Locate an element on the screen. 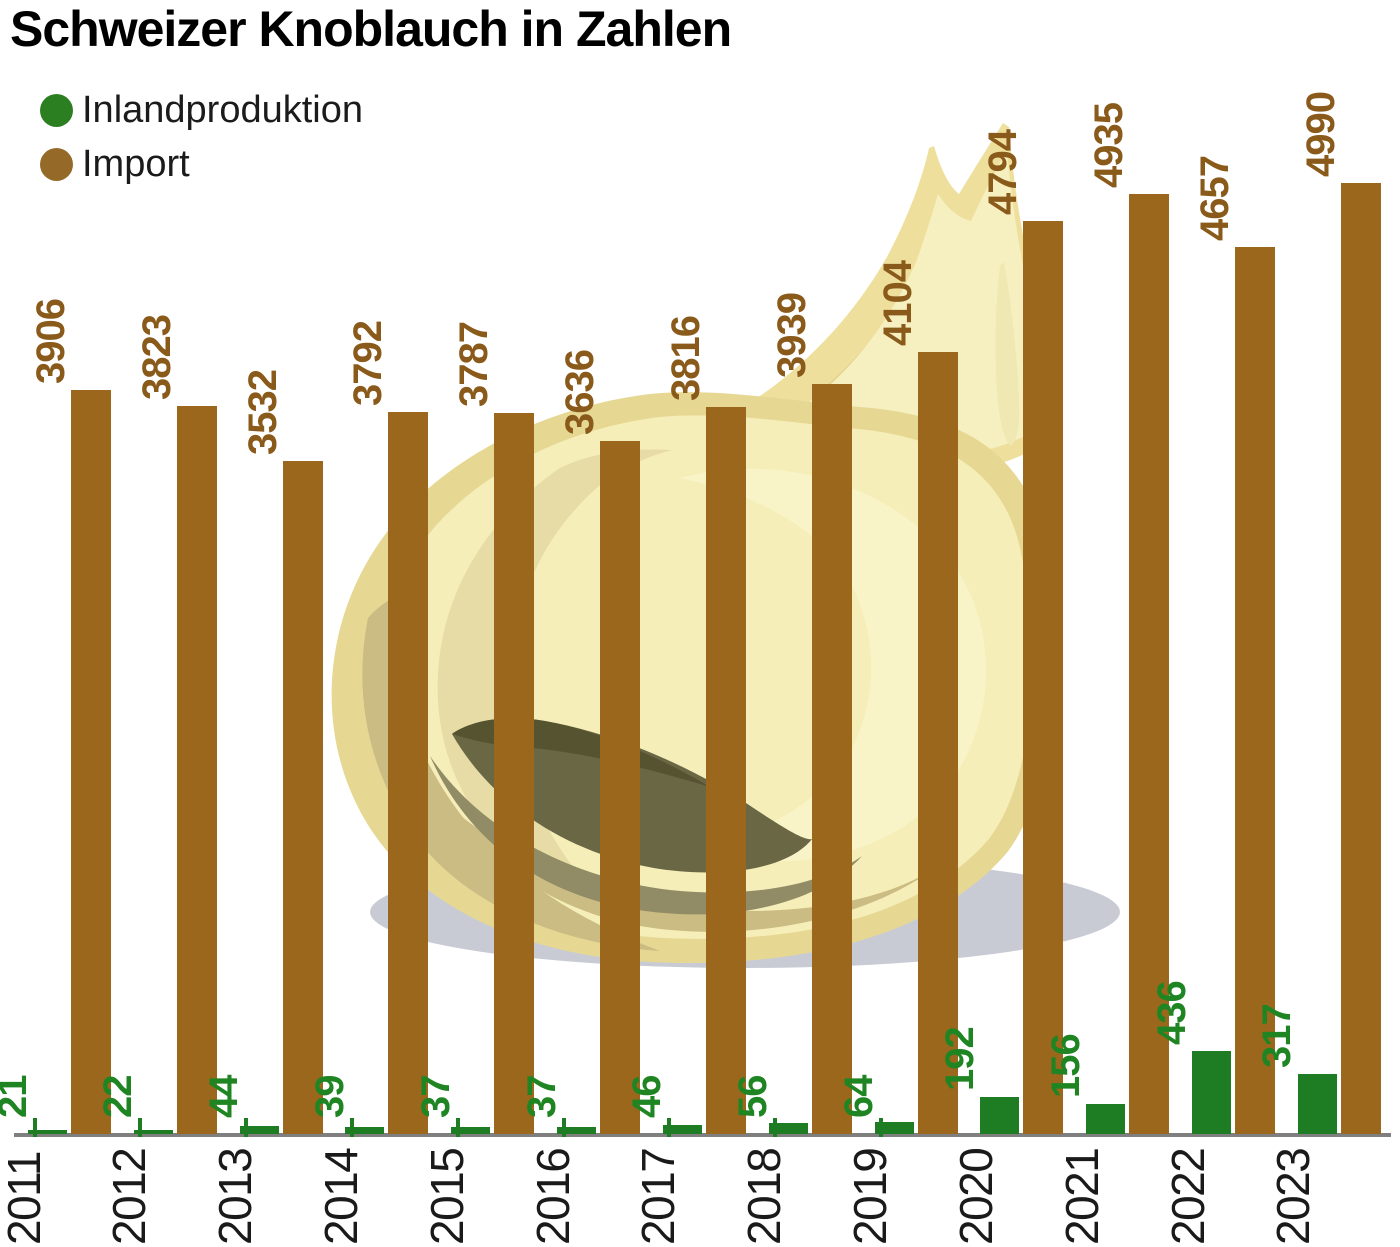 This screenshot has height=1247, width=1400. year-label: 2023 is located at coordinates (1293, 1196).